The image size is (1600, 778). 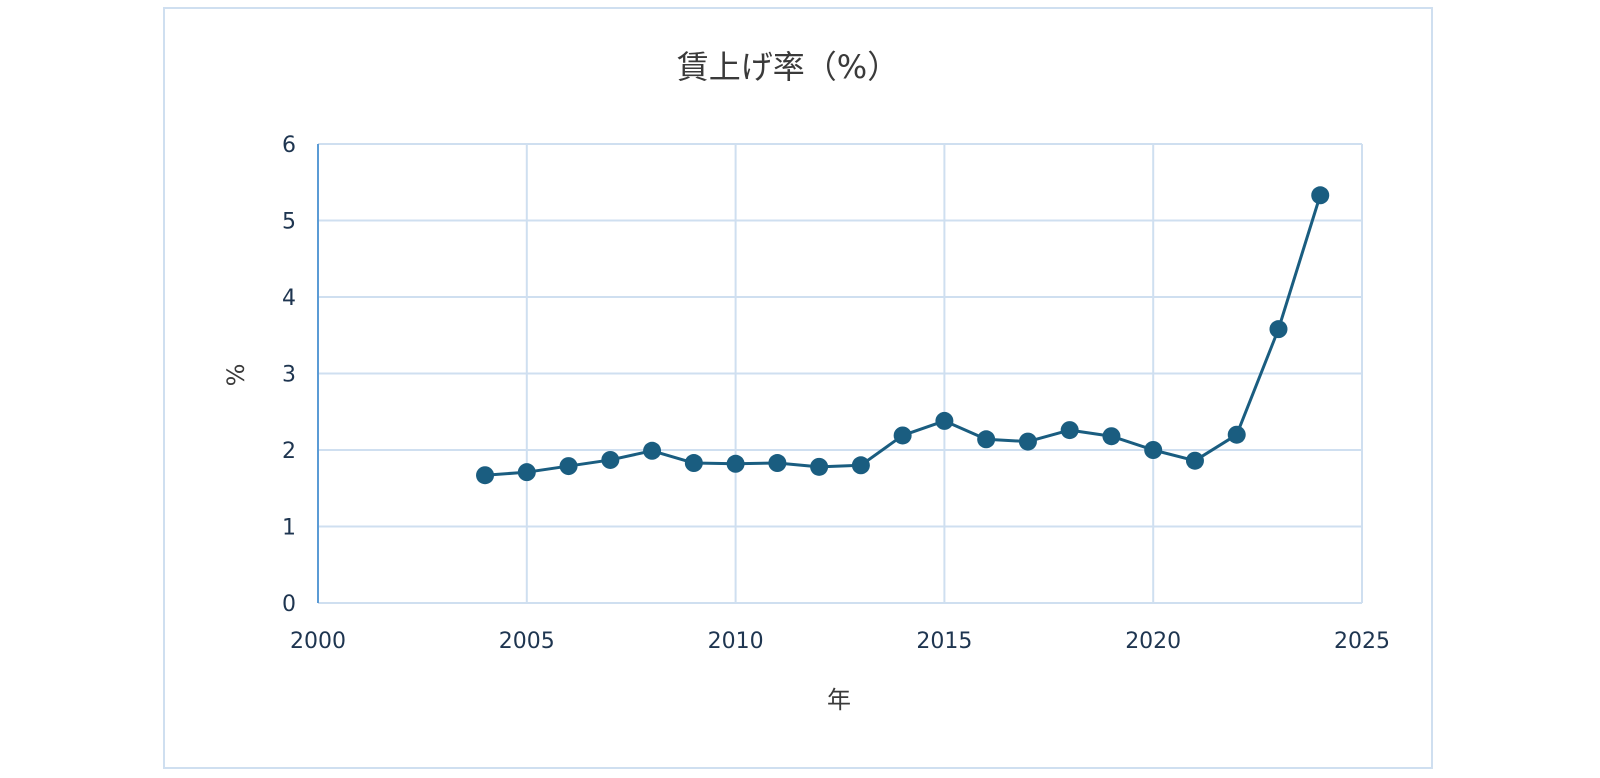 I want to click on x-tick-label: 2000, so click(x=318, y=641).